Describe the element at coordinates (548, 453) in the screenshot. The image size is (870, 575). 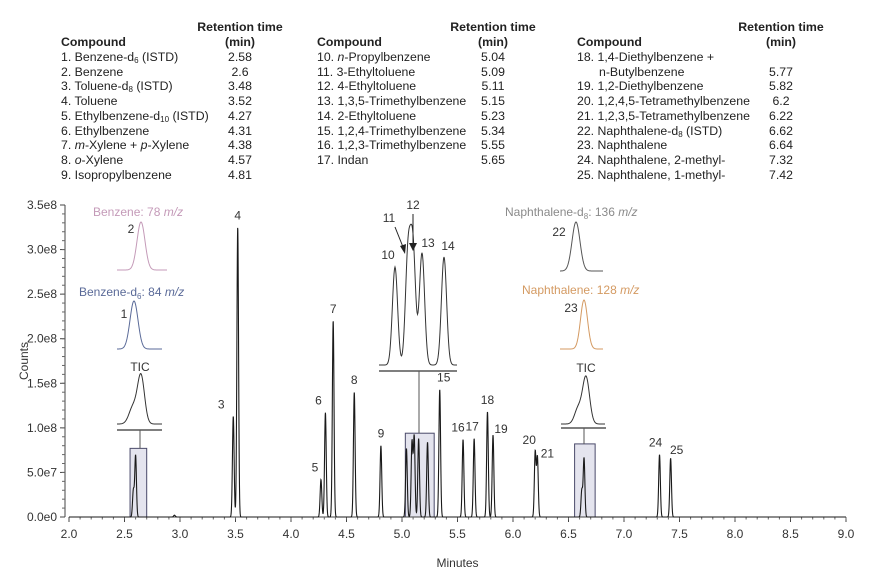
I see `peak-label: 21` at that location.